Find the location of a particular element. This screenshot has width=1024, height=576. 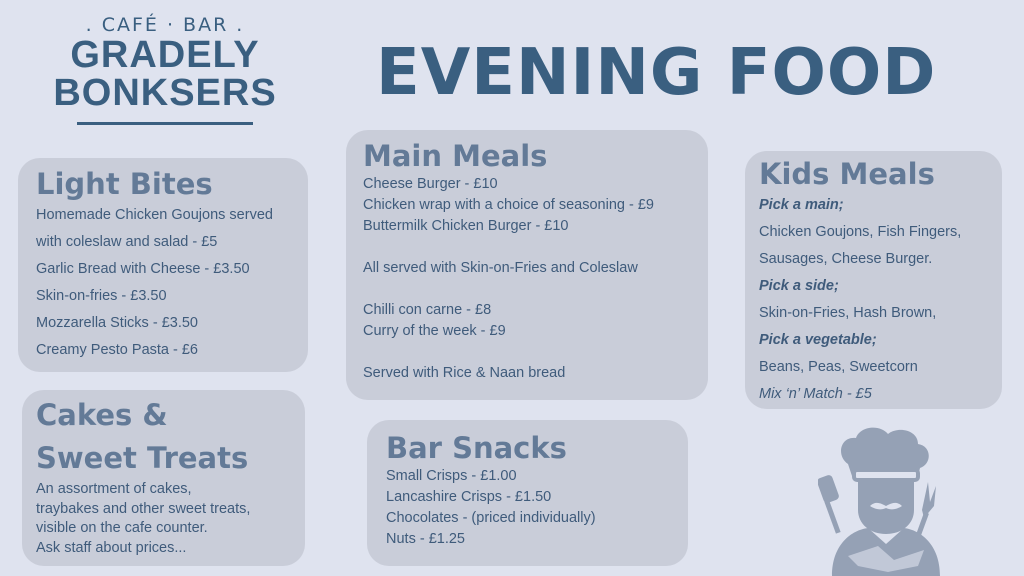

pick-main-label: Pick a main; is located at coordinates (801, 205).